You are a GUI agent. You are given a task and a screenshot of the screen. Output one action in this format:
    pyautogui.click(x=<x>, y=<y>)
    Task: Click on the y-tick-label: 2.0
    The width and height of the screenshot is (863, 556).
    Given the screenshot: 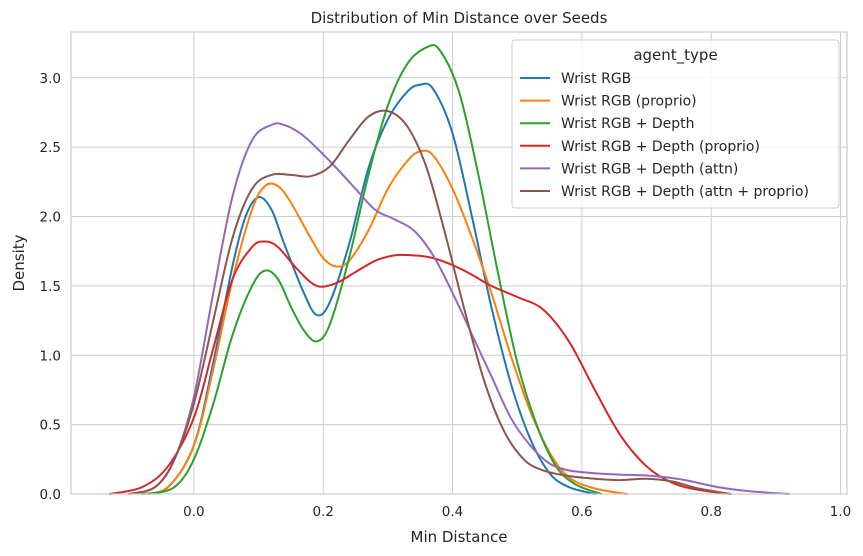 What is the action you would take?
    pyautogui.click(x=50, y=218)
    